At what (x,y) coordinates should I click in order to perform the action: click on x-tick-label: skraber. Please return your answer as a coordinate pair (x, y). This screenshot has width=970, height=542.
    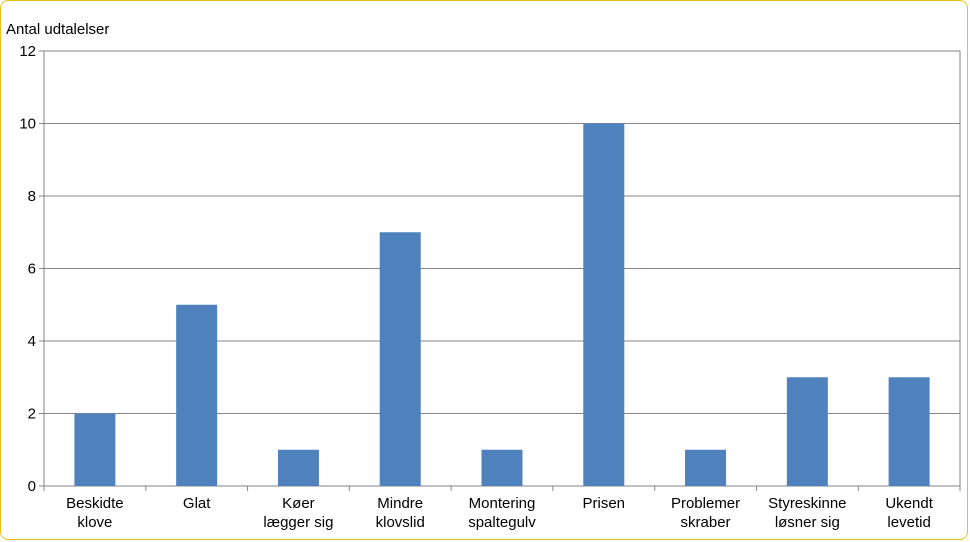
    Looking at the image, I should click on (706, 522).